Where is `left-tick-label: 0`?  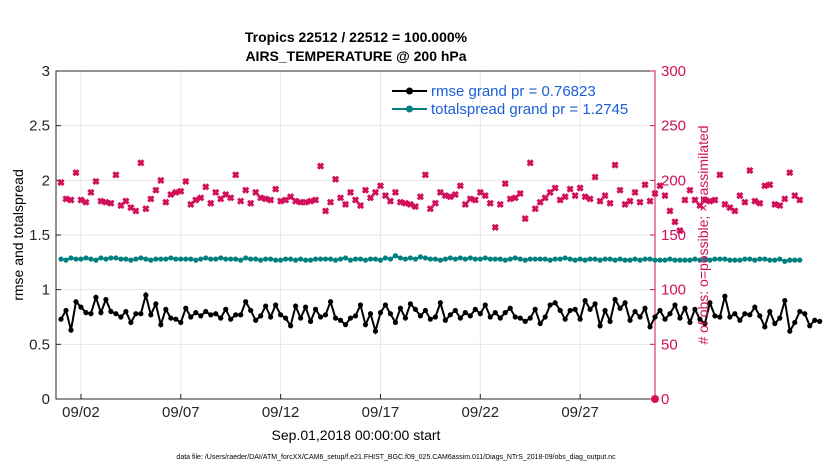
left-tick-label: 0 is located at coordinates (46, 399).